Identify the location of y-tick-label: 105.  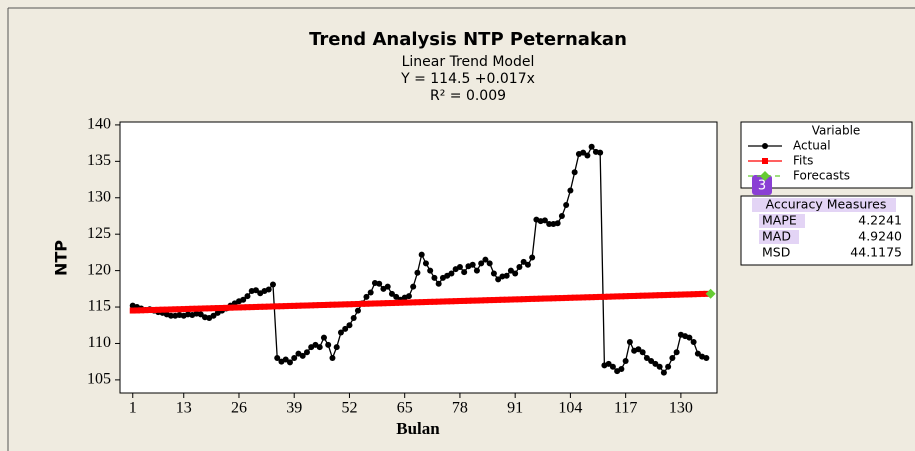
(99, 379).